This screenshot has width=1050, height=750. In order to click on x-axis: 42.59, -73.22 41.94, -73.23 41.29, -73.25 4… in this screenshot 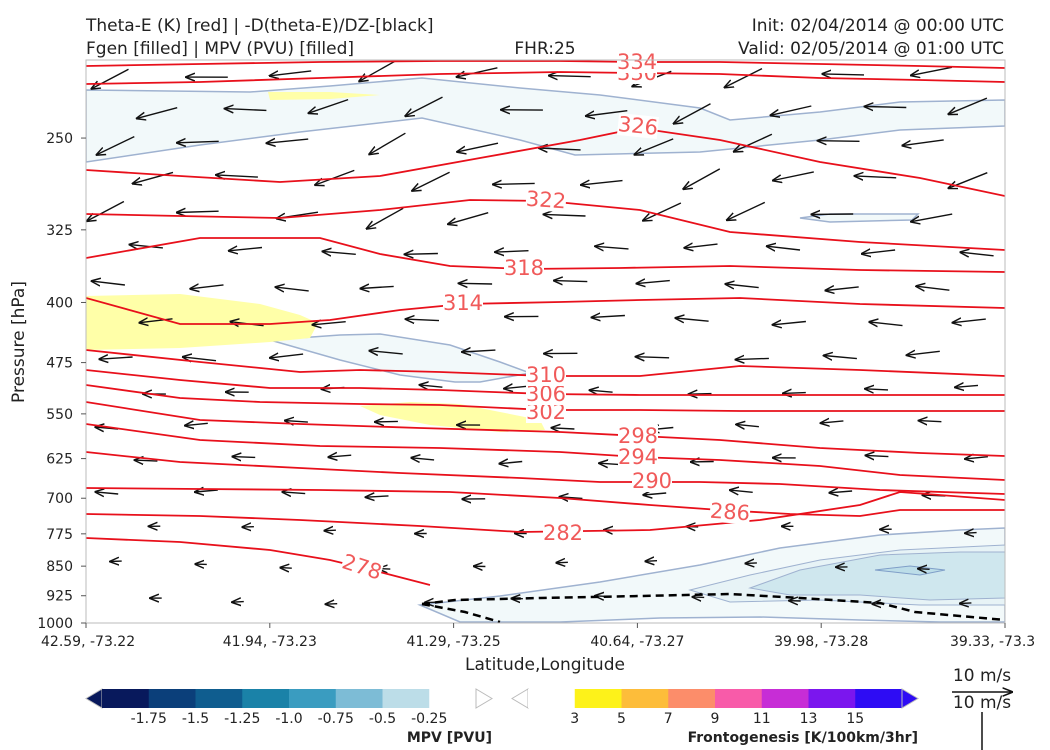, I will do `click(538, 636)`.